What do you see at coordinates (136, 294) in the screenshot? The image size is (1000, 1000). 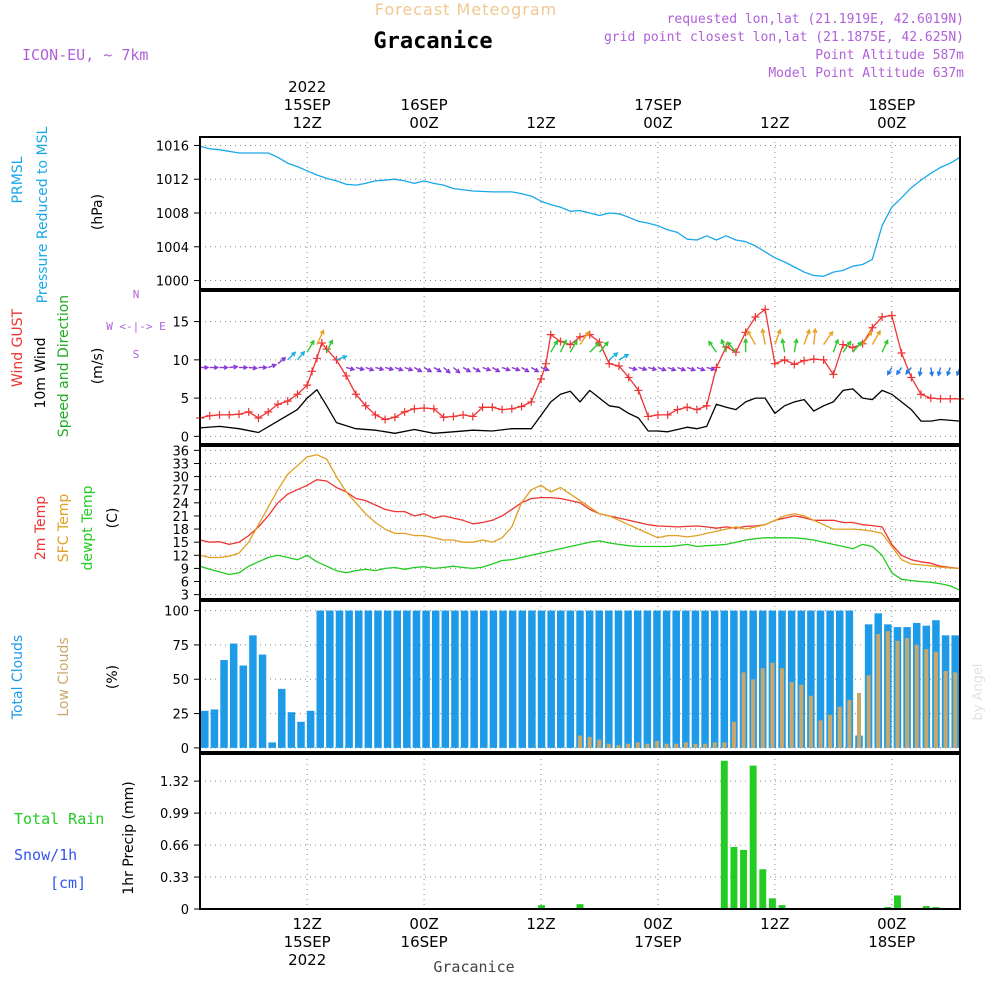 I see `compass-north: N` at bounding box center [136, 294].